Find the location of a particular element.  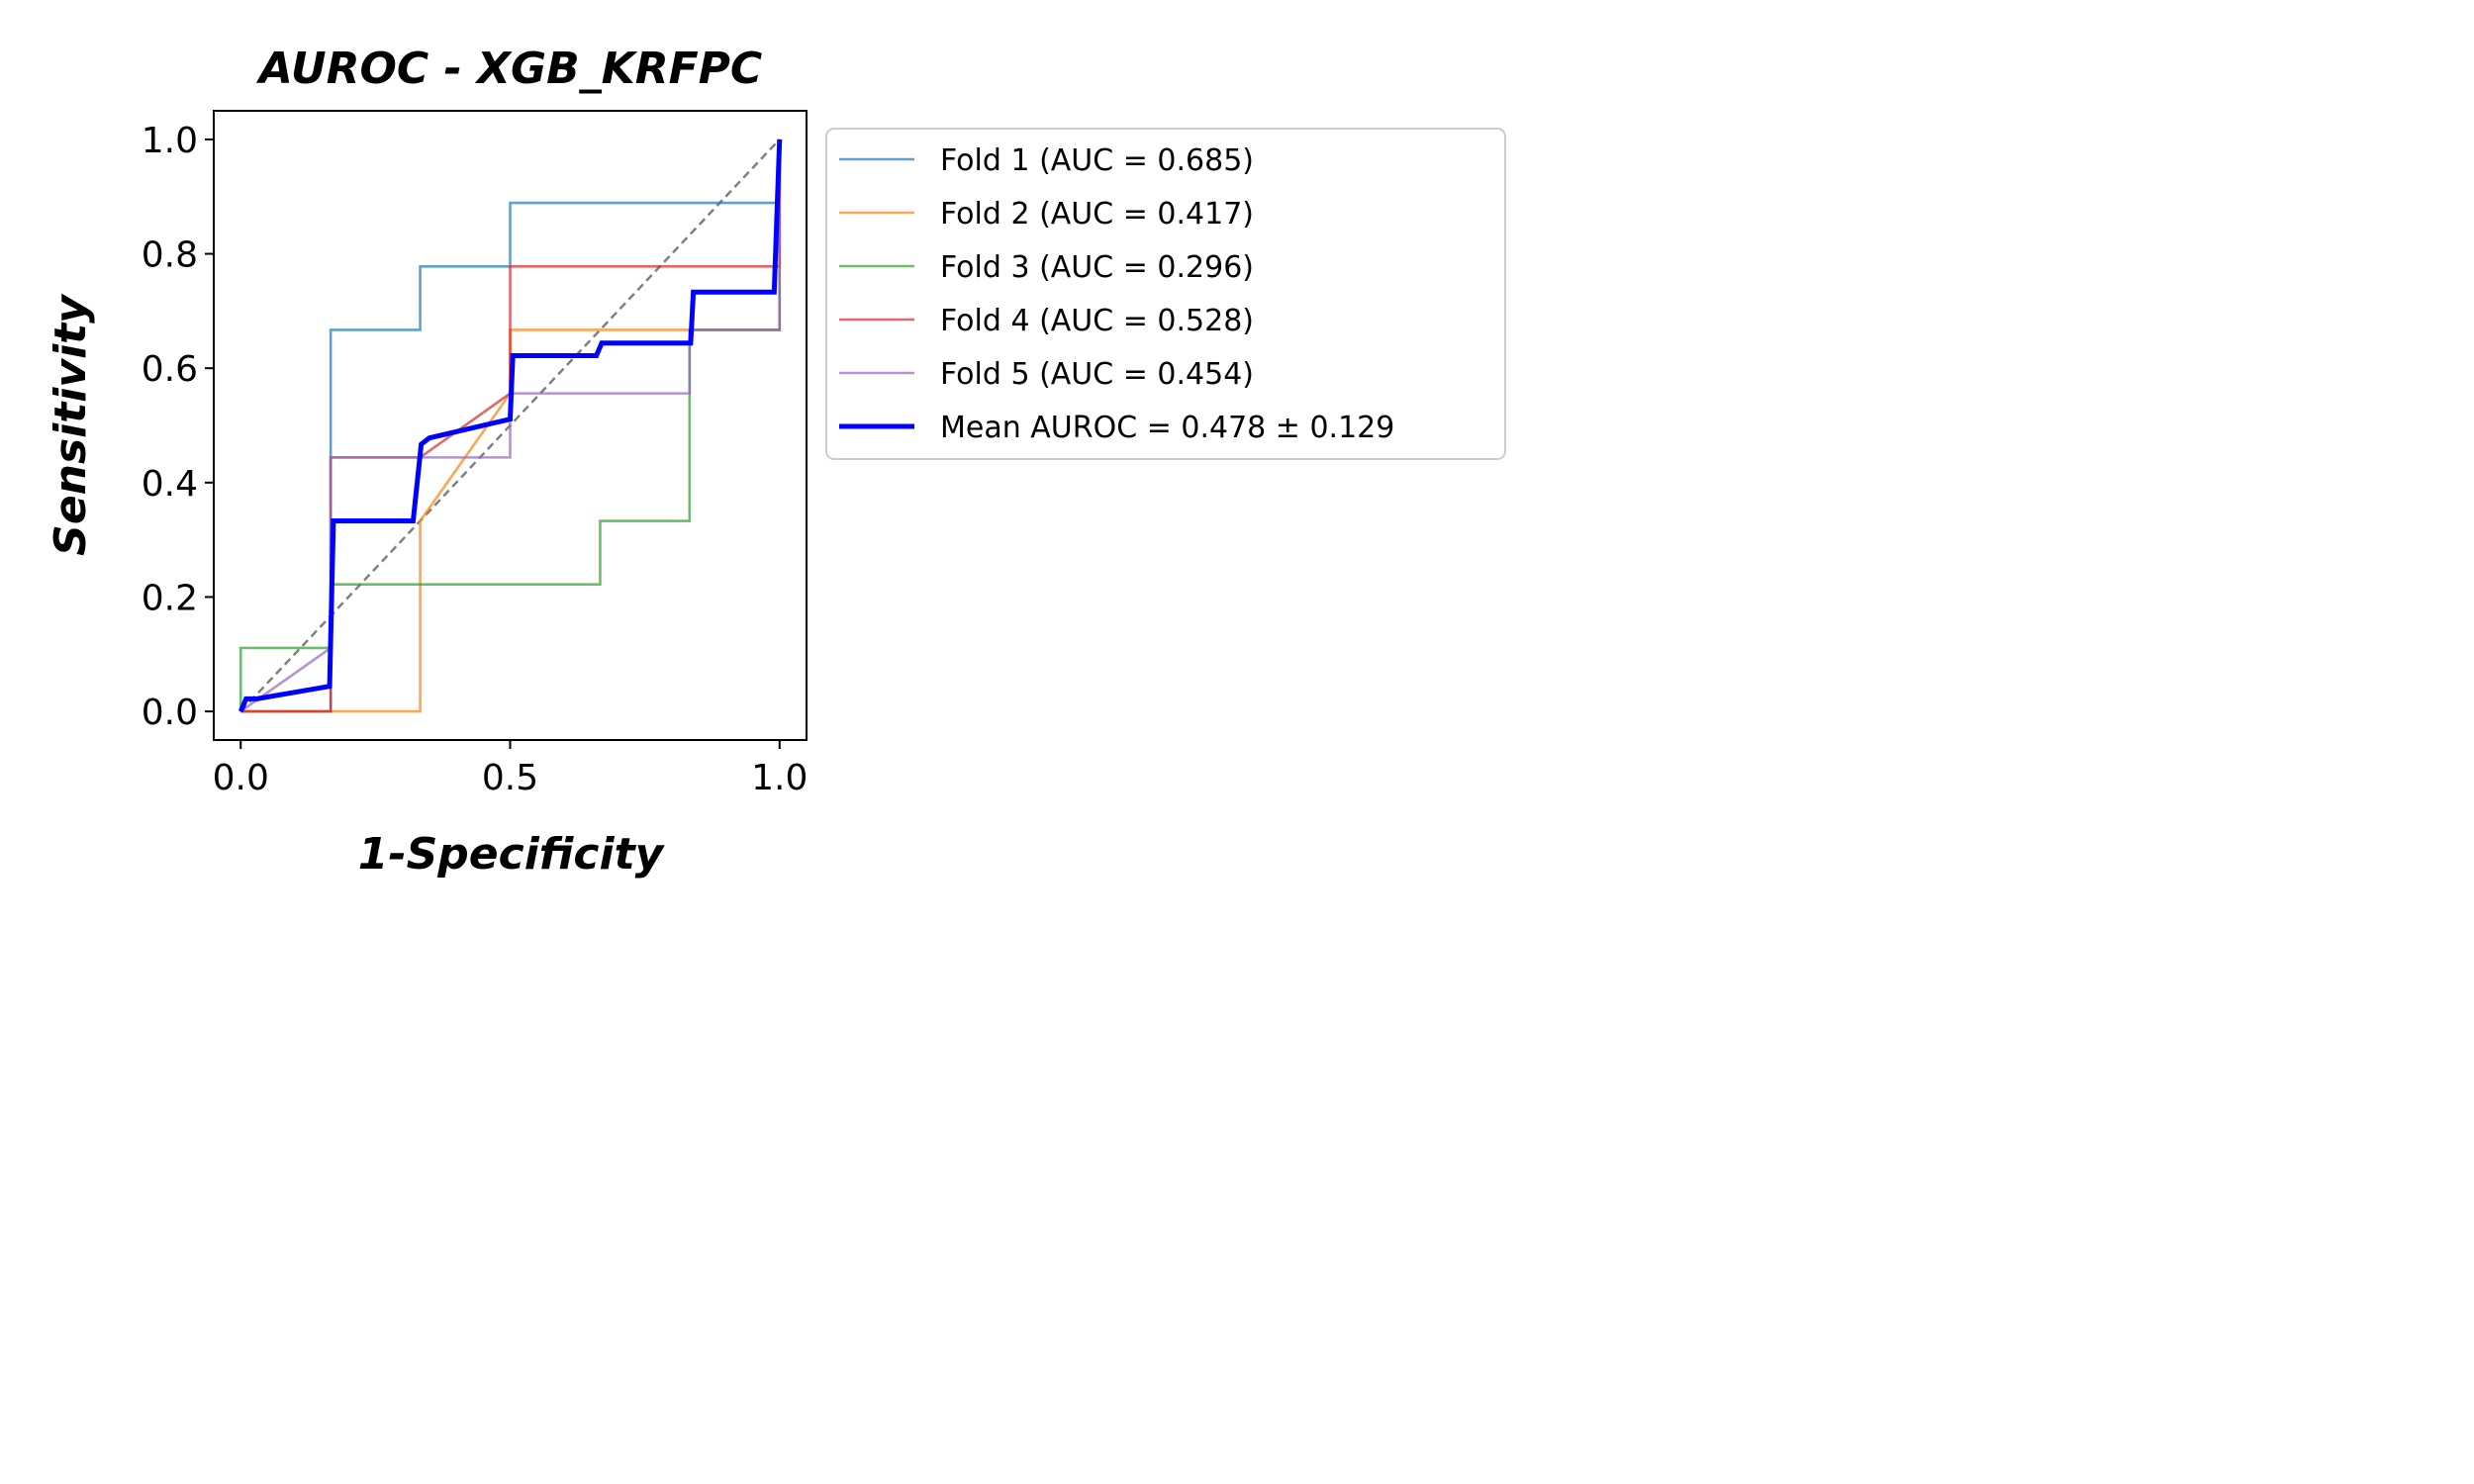

legend-box is located at coordinates (1166, 294).